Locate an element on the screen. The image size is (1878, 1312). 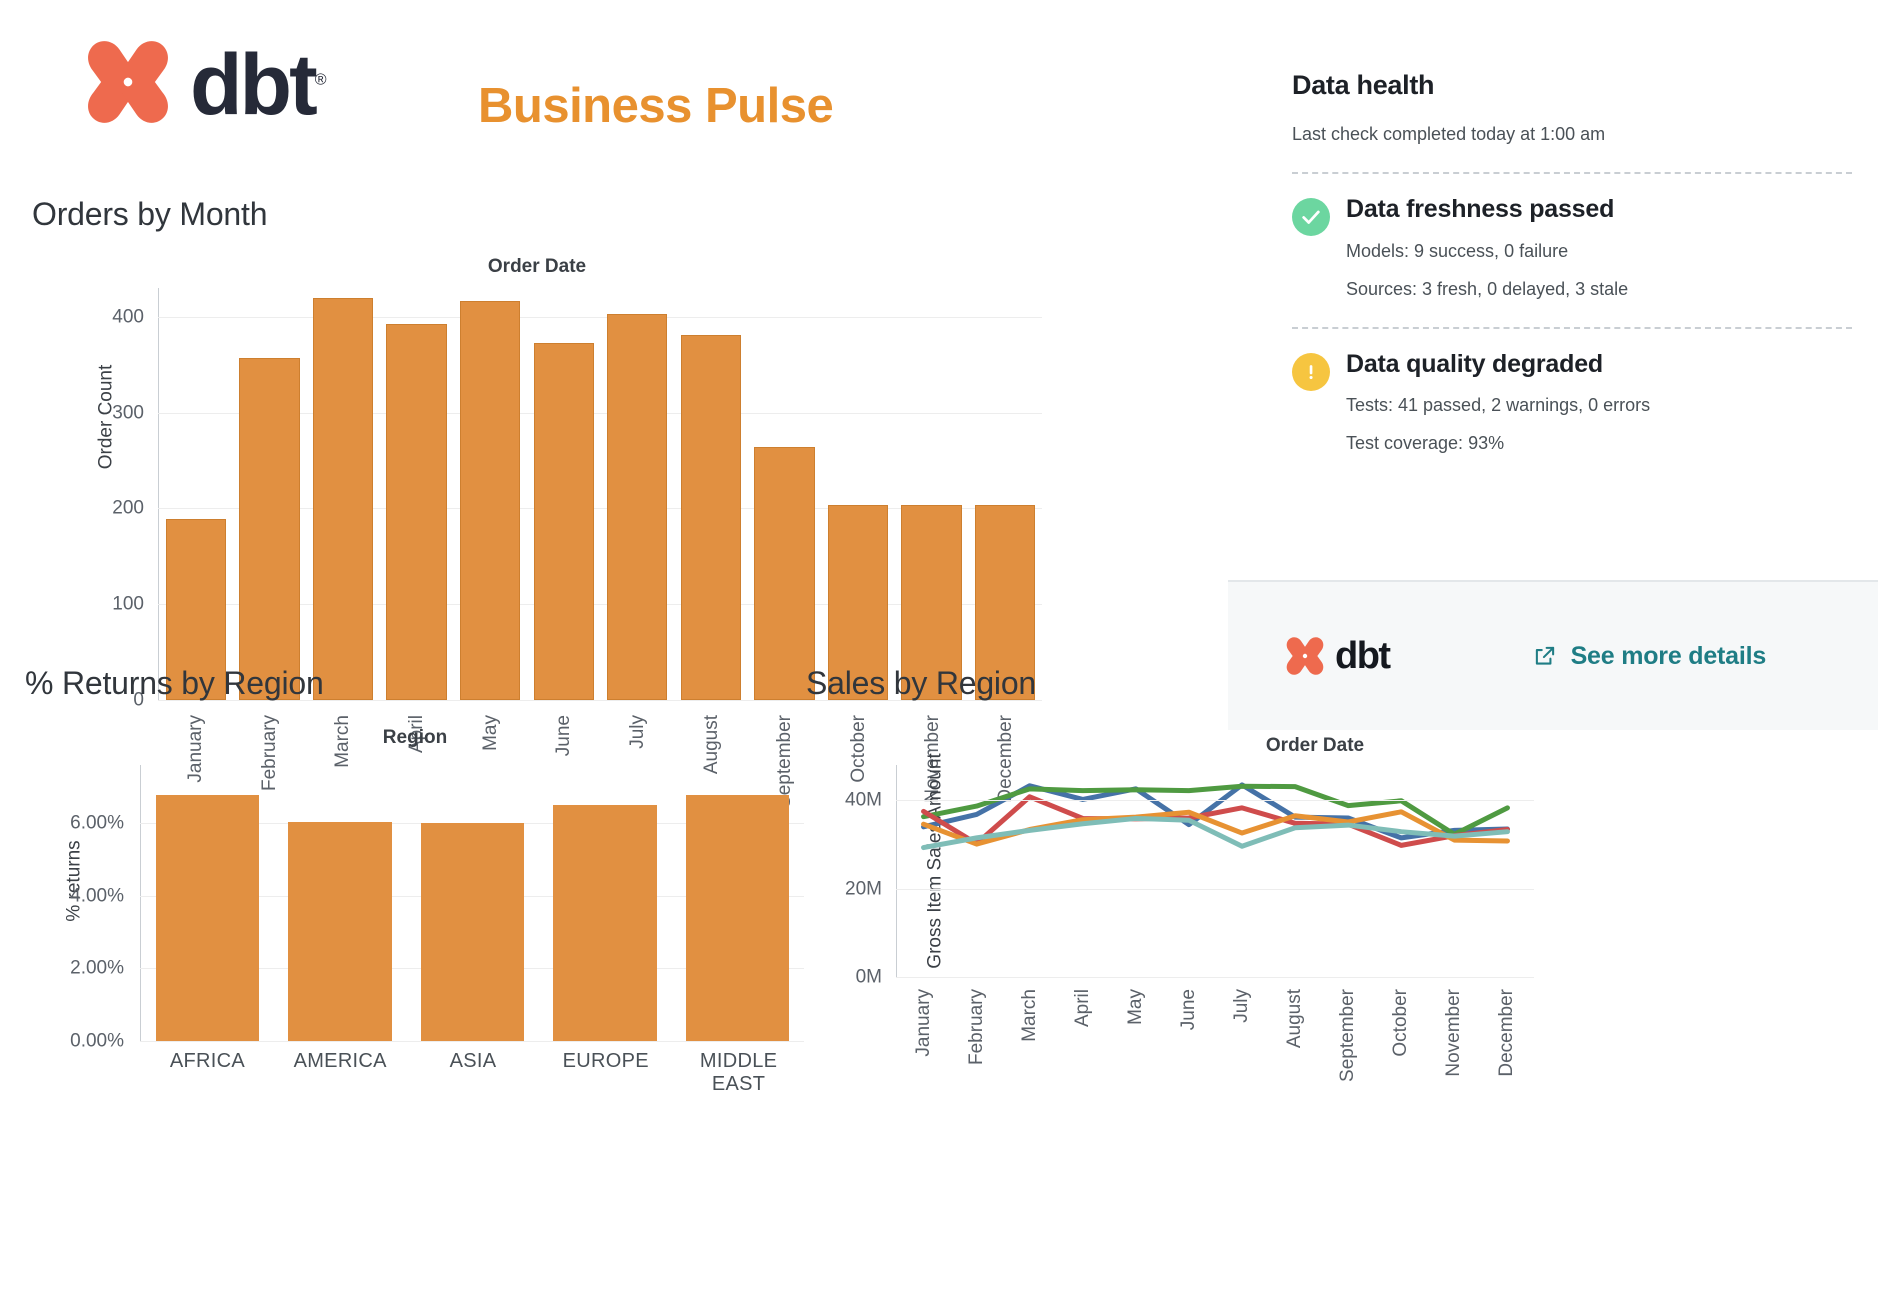
health-heading: Data freshness passed is located at coordinates (1480, 209).